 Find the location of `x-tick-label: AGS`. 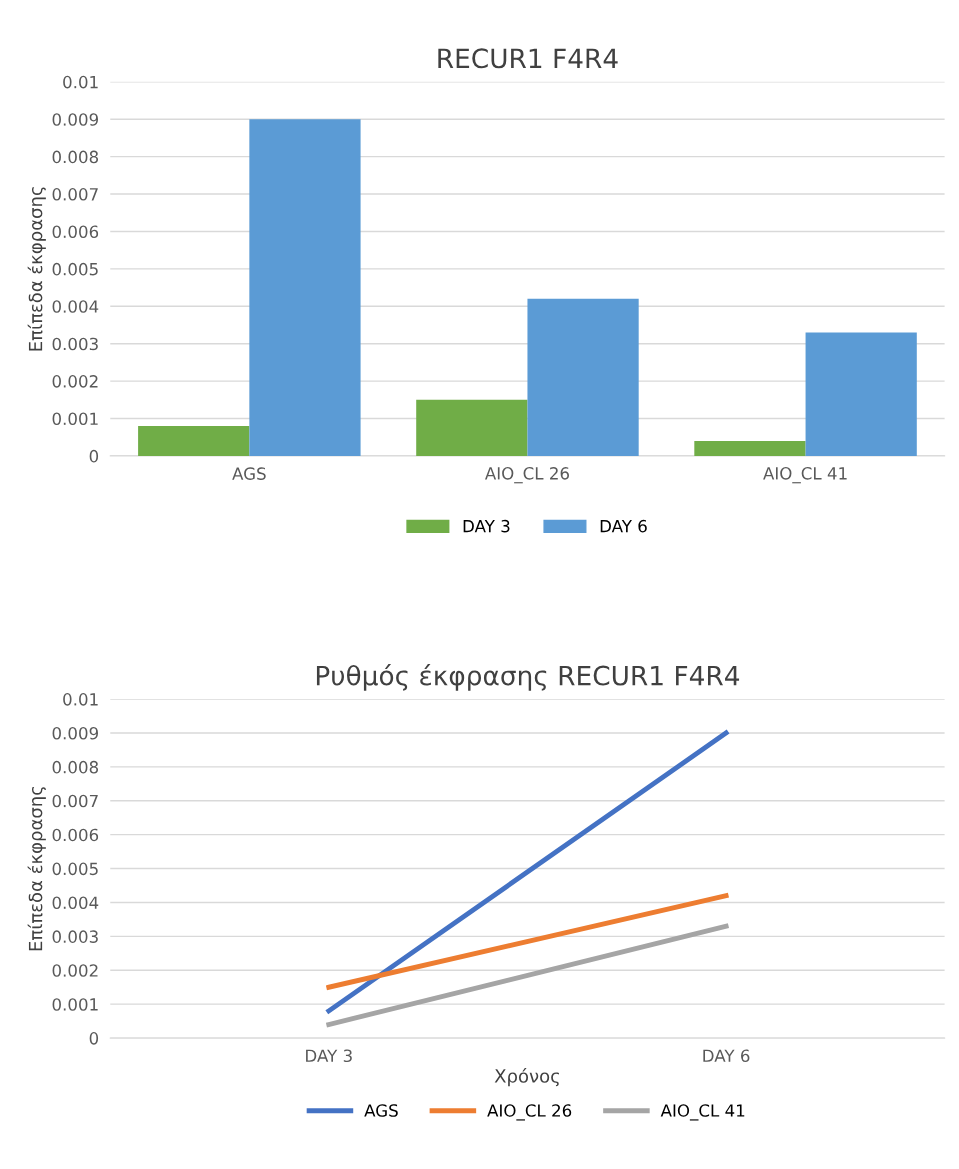

x-tick-label: AGS is located at coordinates (249, 473).